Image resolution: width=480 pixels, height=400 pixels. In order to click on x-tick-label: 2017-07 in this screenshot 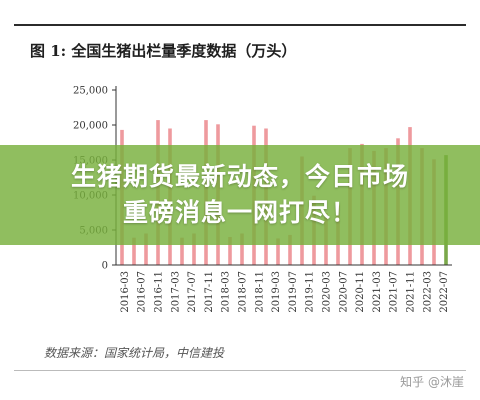, I will do `click(192, 292)`.